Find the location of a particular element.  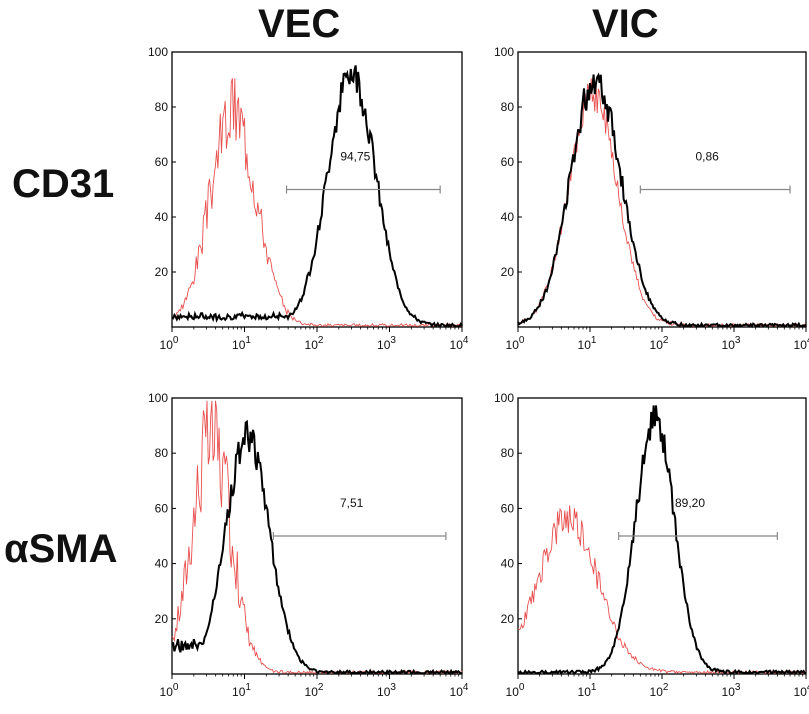

gate-percentage-label: 7,51 is located at coordinates (352, 503).